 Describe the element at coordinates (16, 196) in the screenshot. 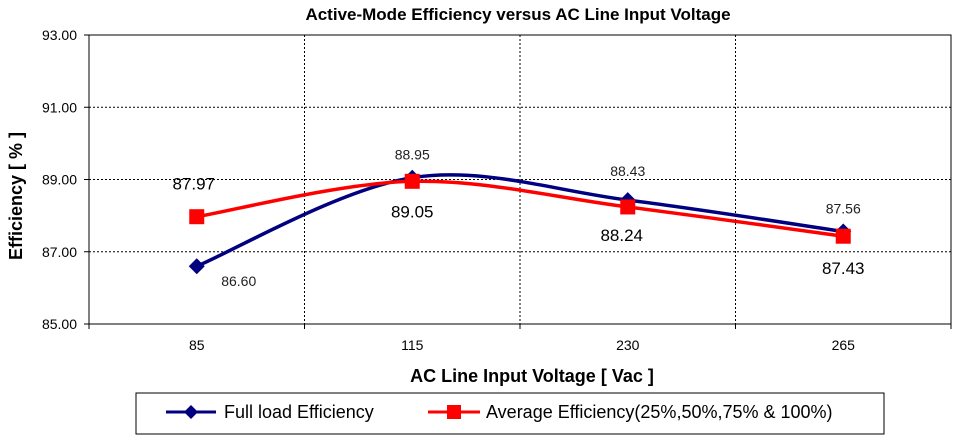

I see `y-axis-title: Efficiency [ % ]` at that location.